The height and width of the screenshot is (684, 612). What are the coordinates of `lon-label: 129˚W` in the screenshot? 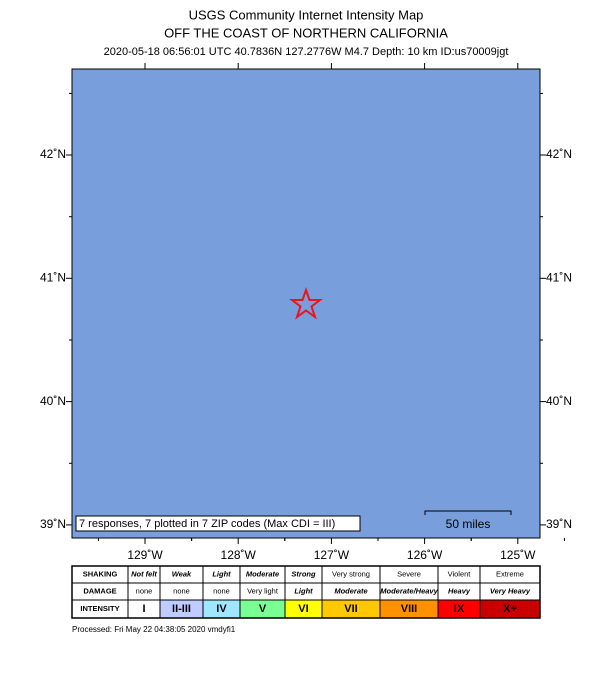 It's located at (145, 555).